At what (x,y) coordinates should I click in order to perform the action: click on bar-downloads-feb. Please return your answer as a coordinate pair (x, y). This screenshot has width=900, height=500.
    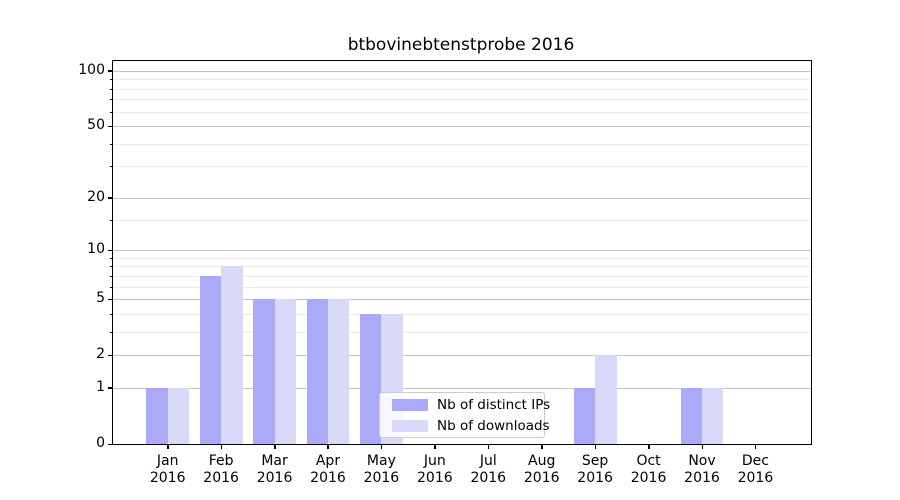
    Looking at the image, I should click on (232, 355).